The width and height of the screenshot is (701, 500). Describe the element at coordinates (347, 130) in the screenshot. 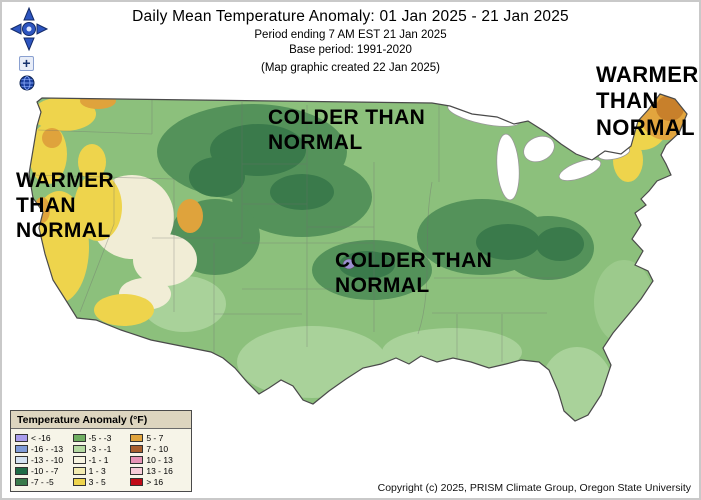

I see `annotation-colder-north-central: COLDER THAN NORMAL` at that location.